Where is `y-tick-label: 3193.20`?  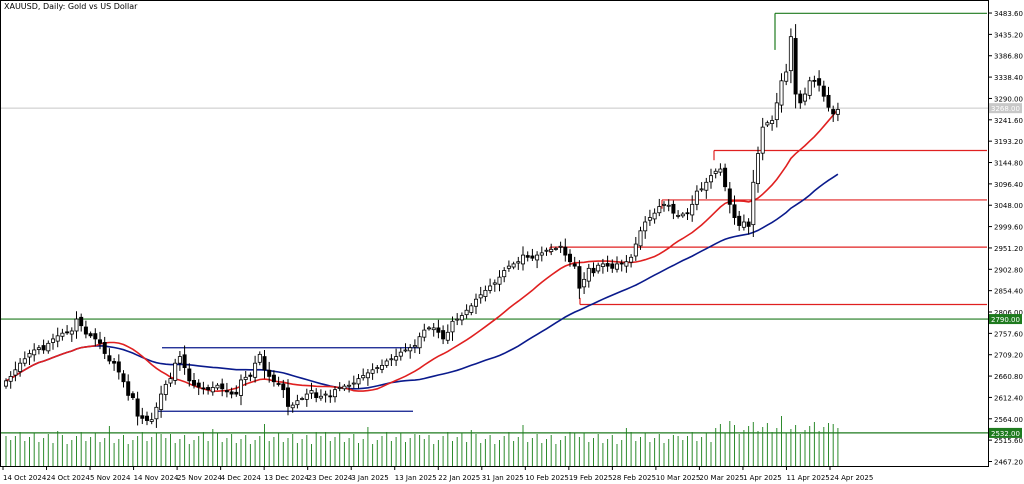 y-tick-label: 3193.20 is located at coordinates (1008, 142).